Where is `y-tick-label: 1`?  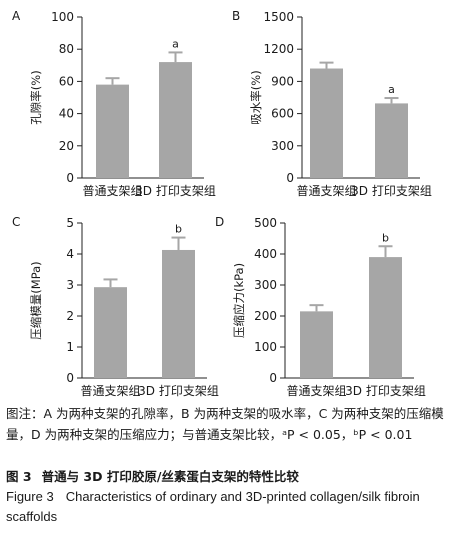
y-tick-label: 1 is located at coordinates (70, 347).